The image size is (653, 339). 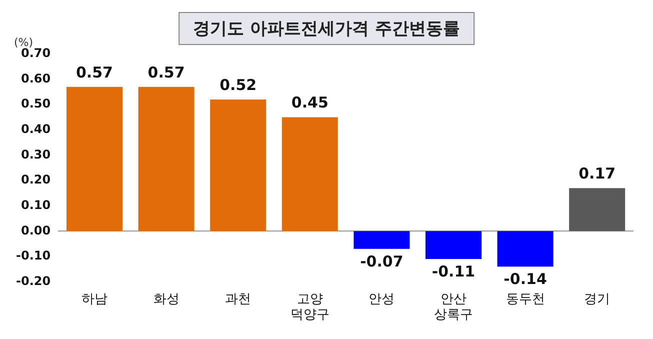 What do you see at coordinates (381, 299) in the screenshot?
I see `x-tick-label: 안성` at bounding box center [381, 299].